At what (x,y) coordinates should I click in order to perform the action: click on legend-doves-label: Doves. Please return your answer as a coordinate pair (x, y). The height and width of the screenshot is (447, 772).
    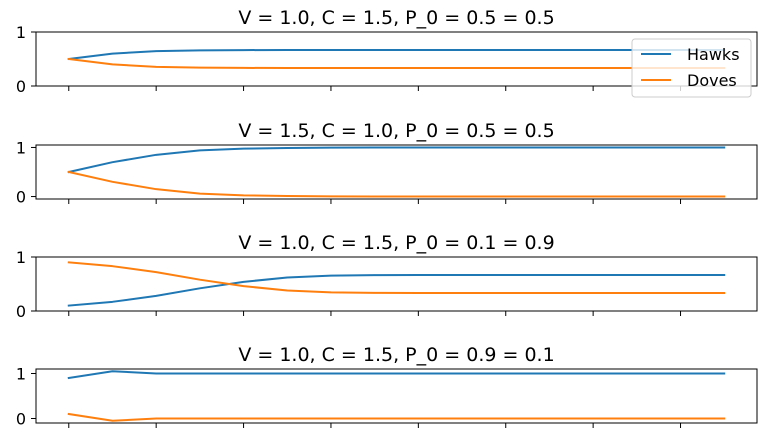
    Looking at the image, I should click on (712, 80).